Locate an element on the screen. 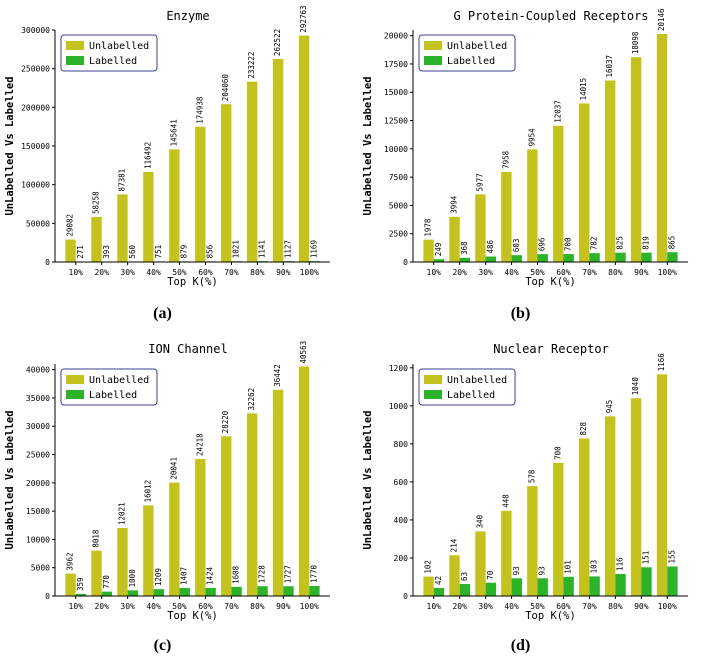 The width and height of the screenshot is (708, 658). bar-unlabelled-50pct is located at coordinates (174, 539).